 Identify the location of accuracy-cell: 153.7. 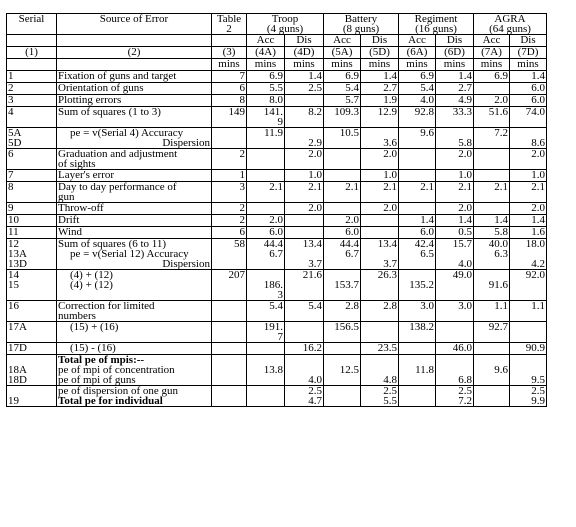
(342, 285).